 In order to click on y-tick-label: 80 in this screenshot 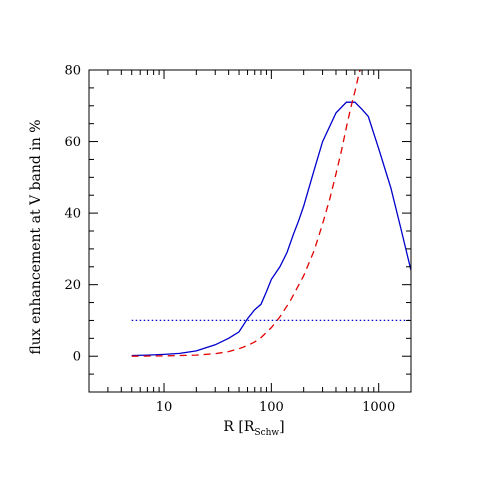, I will do `click(72, 71)`.